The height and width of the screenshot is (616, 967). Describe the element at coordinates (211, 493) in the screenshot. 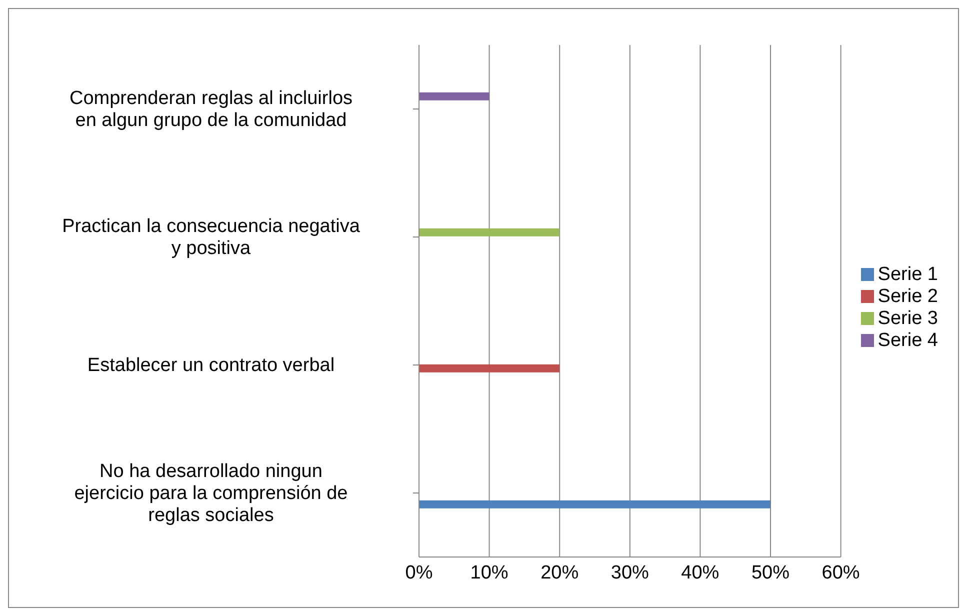

I see `y-tick-label: No ha desarrollado ningun ejercicio para la comprensión de reglas sociales` at that location.